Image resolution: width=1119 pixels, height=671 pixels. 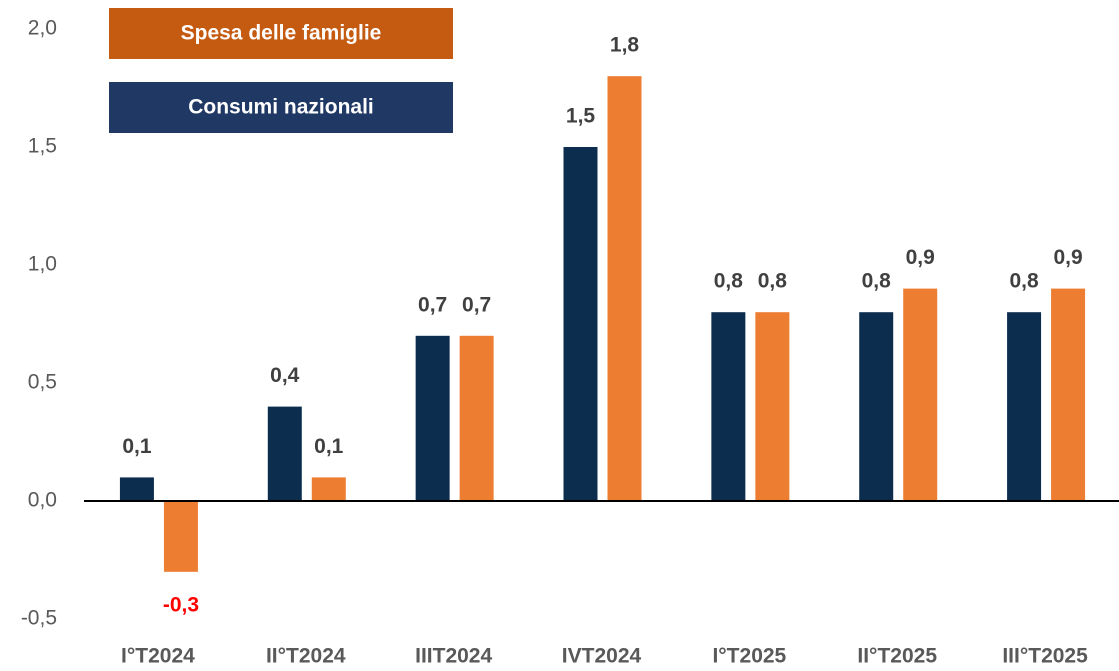 What do you see at coordinates (42, 28) in the screenshot?
I see `y-tick-label: 2,0` at bounding box center [42, 28].